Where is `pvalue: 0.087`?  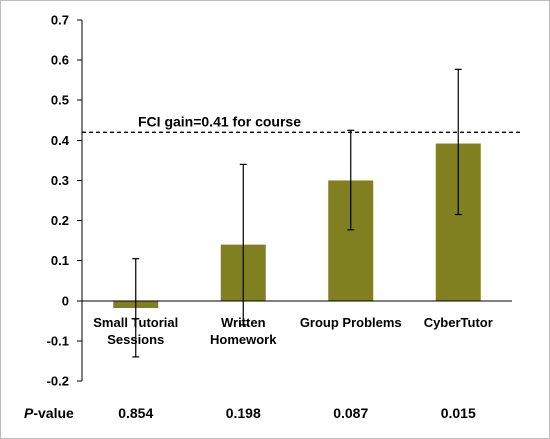
pvalue: 0.087 is located at coordinates (350, 413).